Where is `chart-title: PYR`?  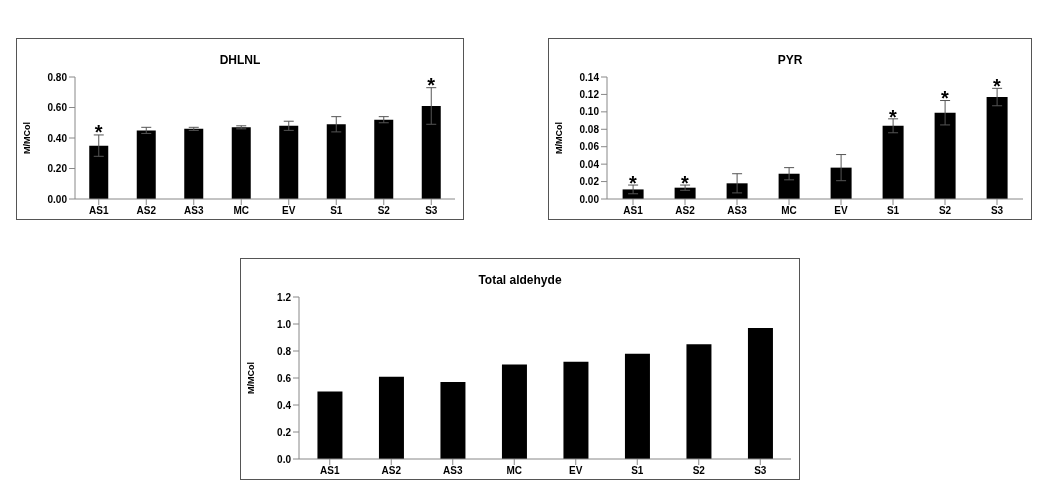 chart-title: PYR is located at coordinates (790, 60).